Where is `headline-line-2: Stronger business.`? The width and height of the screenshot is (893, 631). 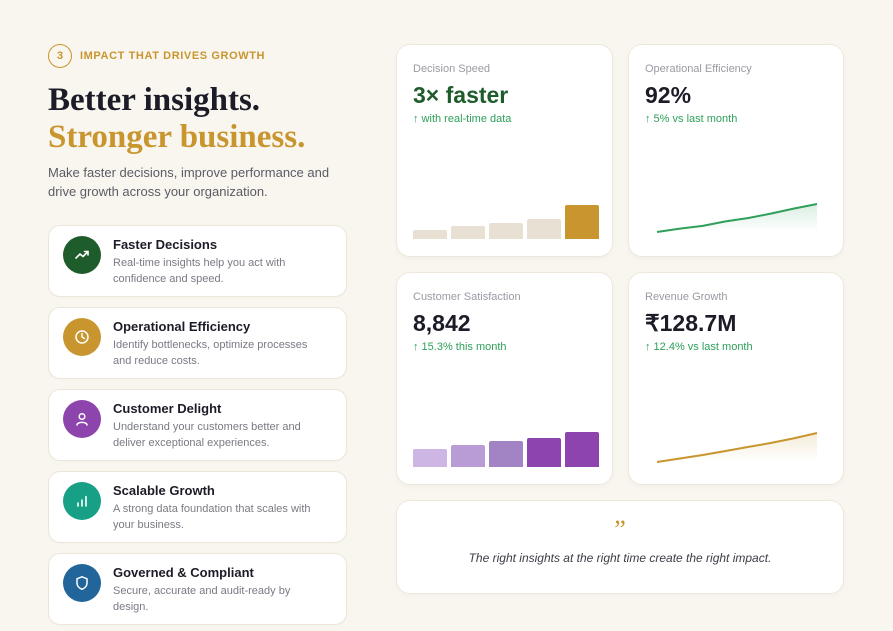 headline-line-2: Stronger business. is located at coordinates (177, 137).